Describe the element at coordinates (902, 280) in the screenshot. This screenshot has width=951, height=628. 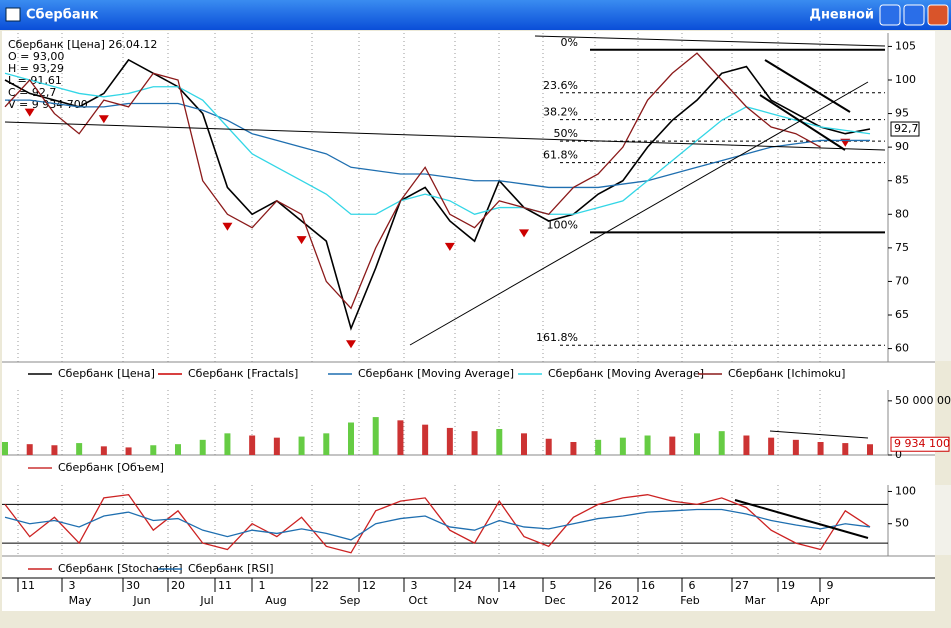
I see `y-tick-label: 70` at that location.